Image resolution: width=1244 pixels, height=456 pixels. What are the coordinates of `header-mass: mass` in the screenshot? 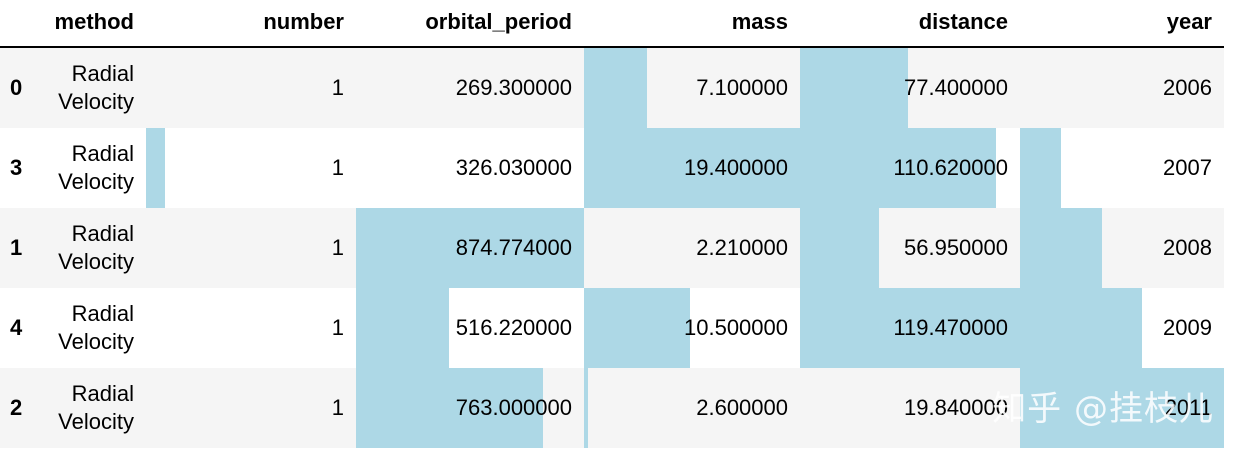 It's located at (759, 21).